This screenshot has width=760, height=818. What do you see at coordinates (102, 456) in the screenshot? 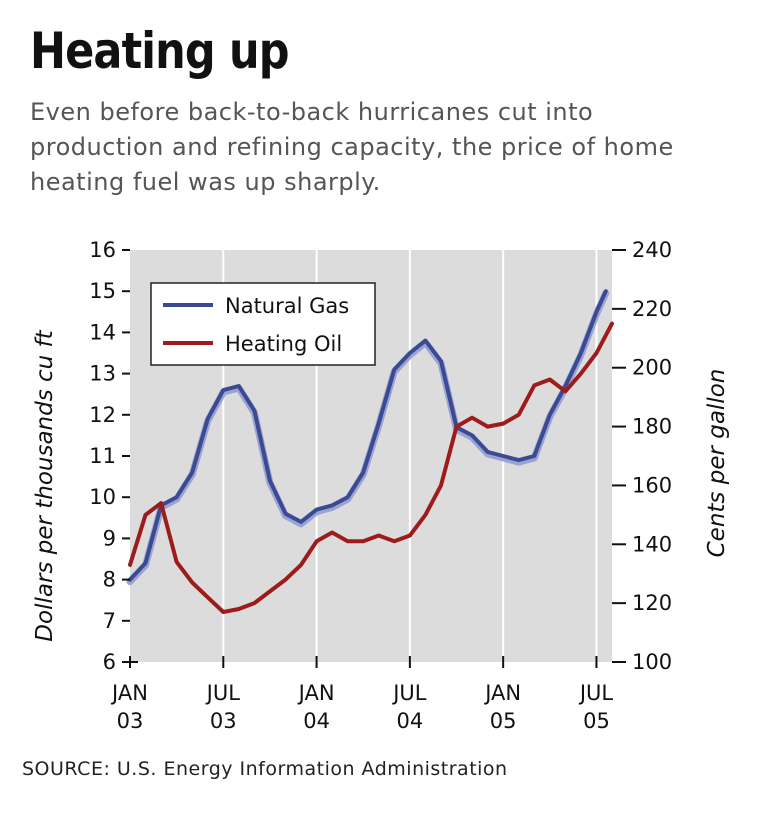
I see `y-left-tick-label: 11` at bounding box center [102, 456].